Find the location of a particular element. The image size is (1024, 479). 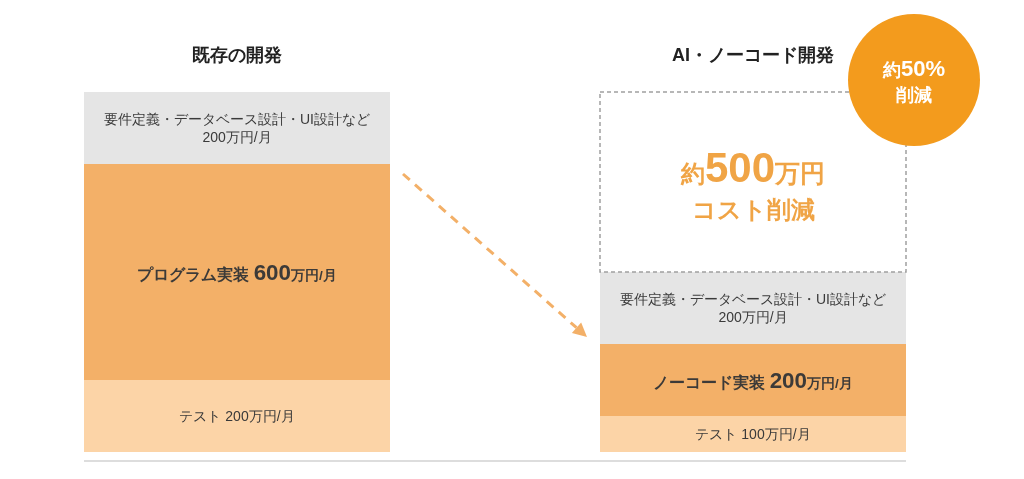

annotation: 約50% 削減 is located at coordinates (913, 80).